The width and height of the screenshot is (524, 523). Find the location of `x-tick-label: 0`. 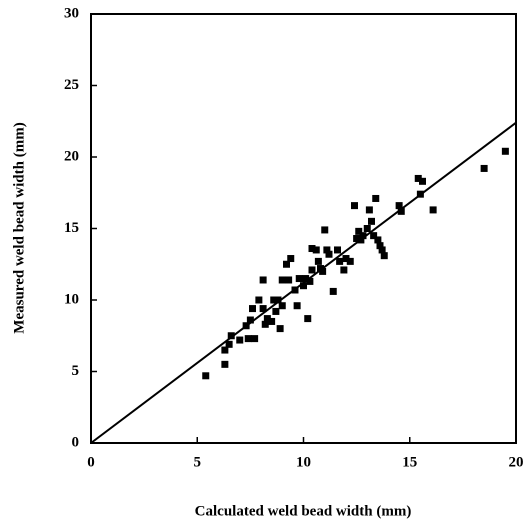

x-tick-label: 0 is located at coordinates (91, 462).